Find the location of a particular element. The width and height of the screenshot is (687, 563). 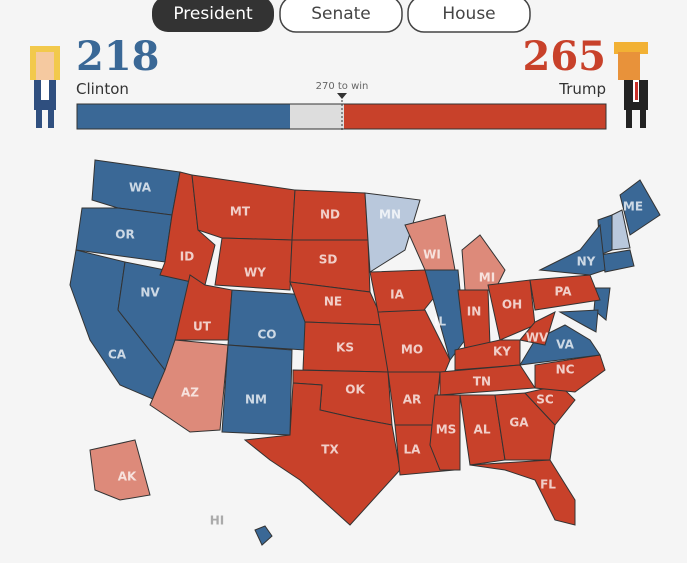

tab-senate is located at coordinates (341, 16).